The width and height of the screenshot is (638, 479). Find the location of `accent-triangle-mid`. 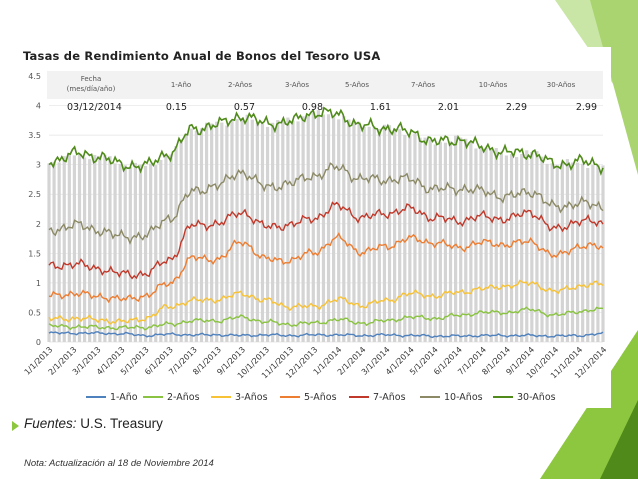

accent-triangle-mid is located at coordinates (614, 87).